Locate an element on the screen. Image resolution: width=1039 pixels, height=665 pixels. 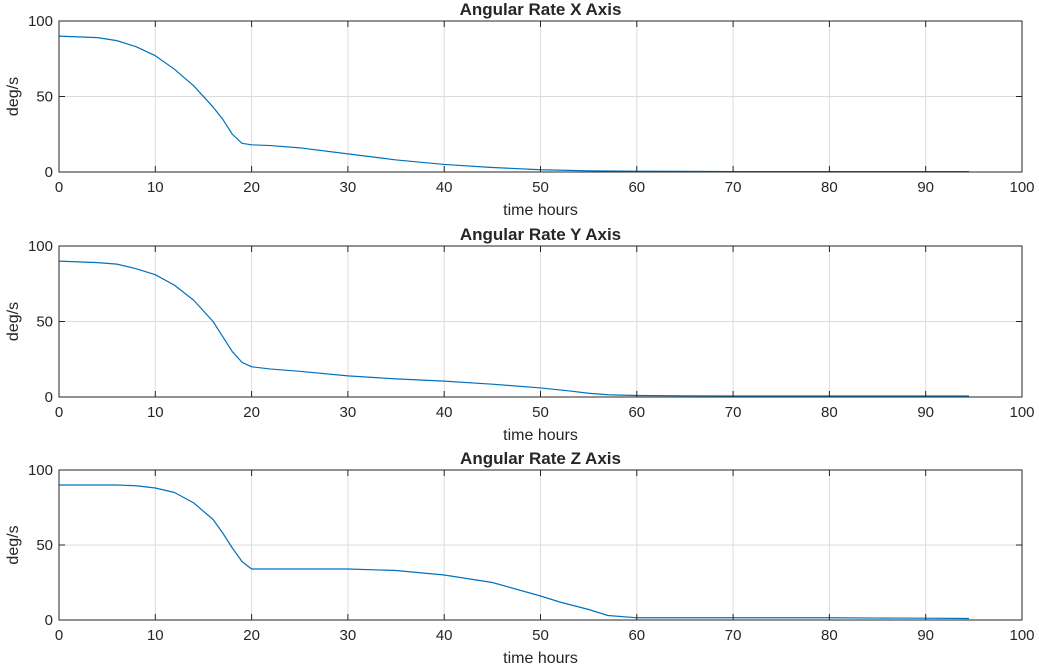
chart-title: Angular Rate X Axis is located at coordinates (541, 9).